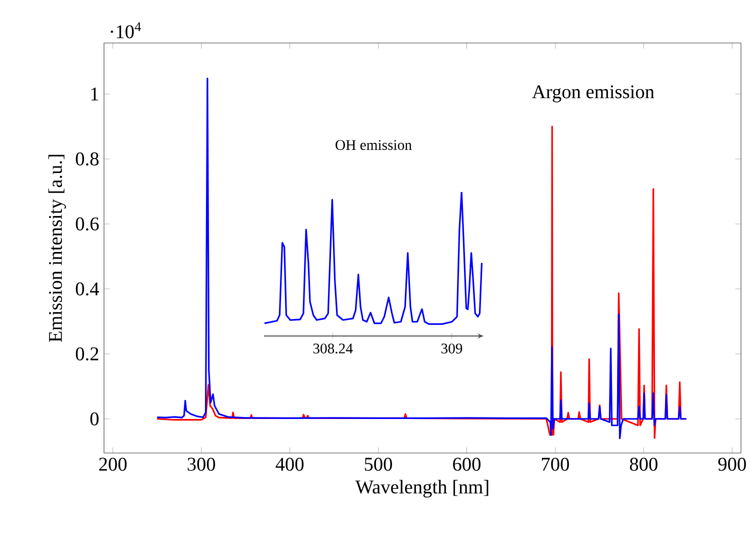 This screenshot has height=540, width=753. What do you see at coordinates (94, 94) in the screenshot?
I see `y-tick-label: 1` at bounding box center [94, 94].